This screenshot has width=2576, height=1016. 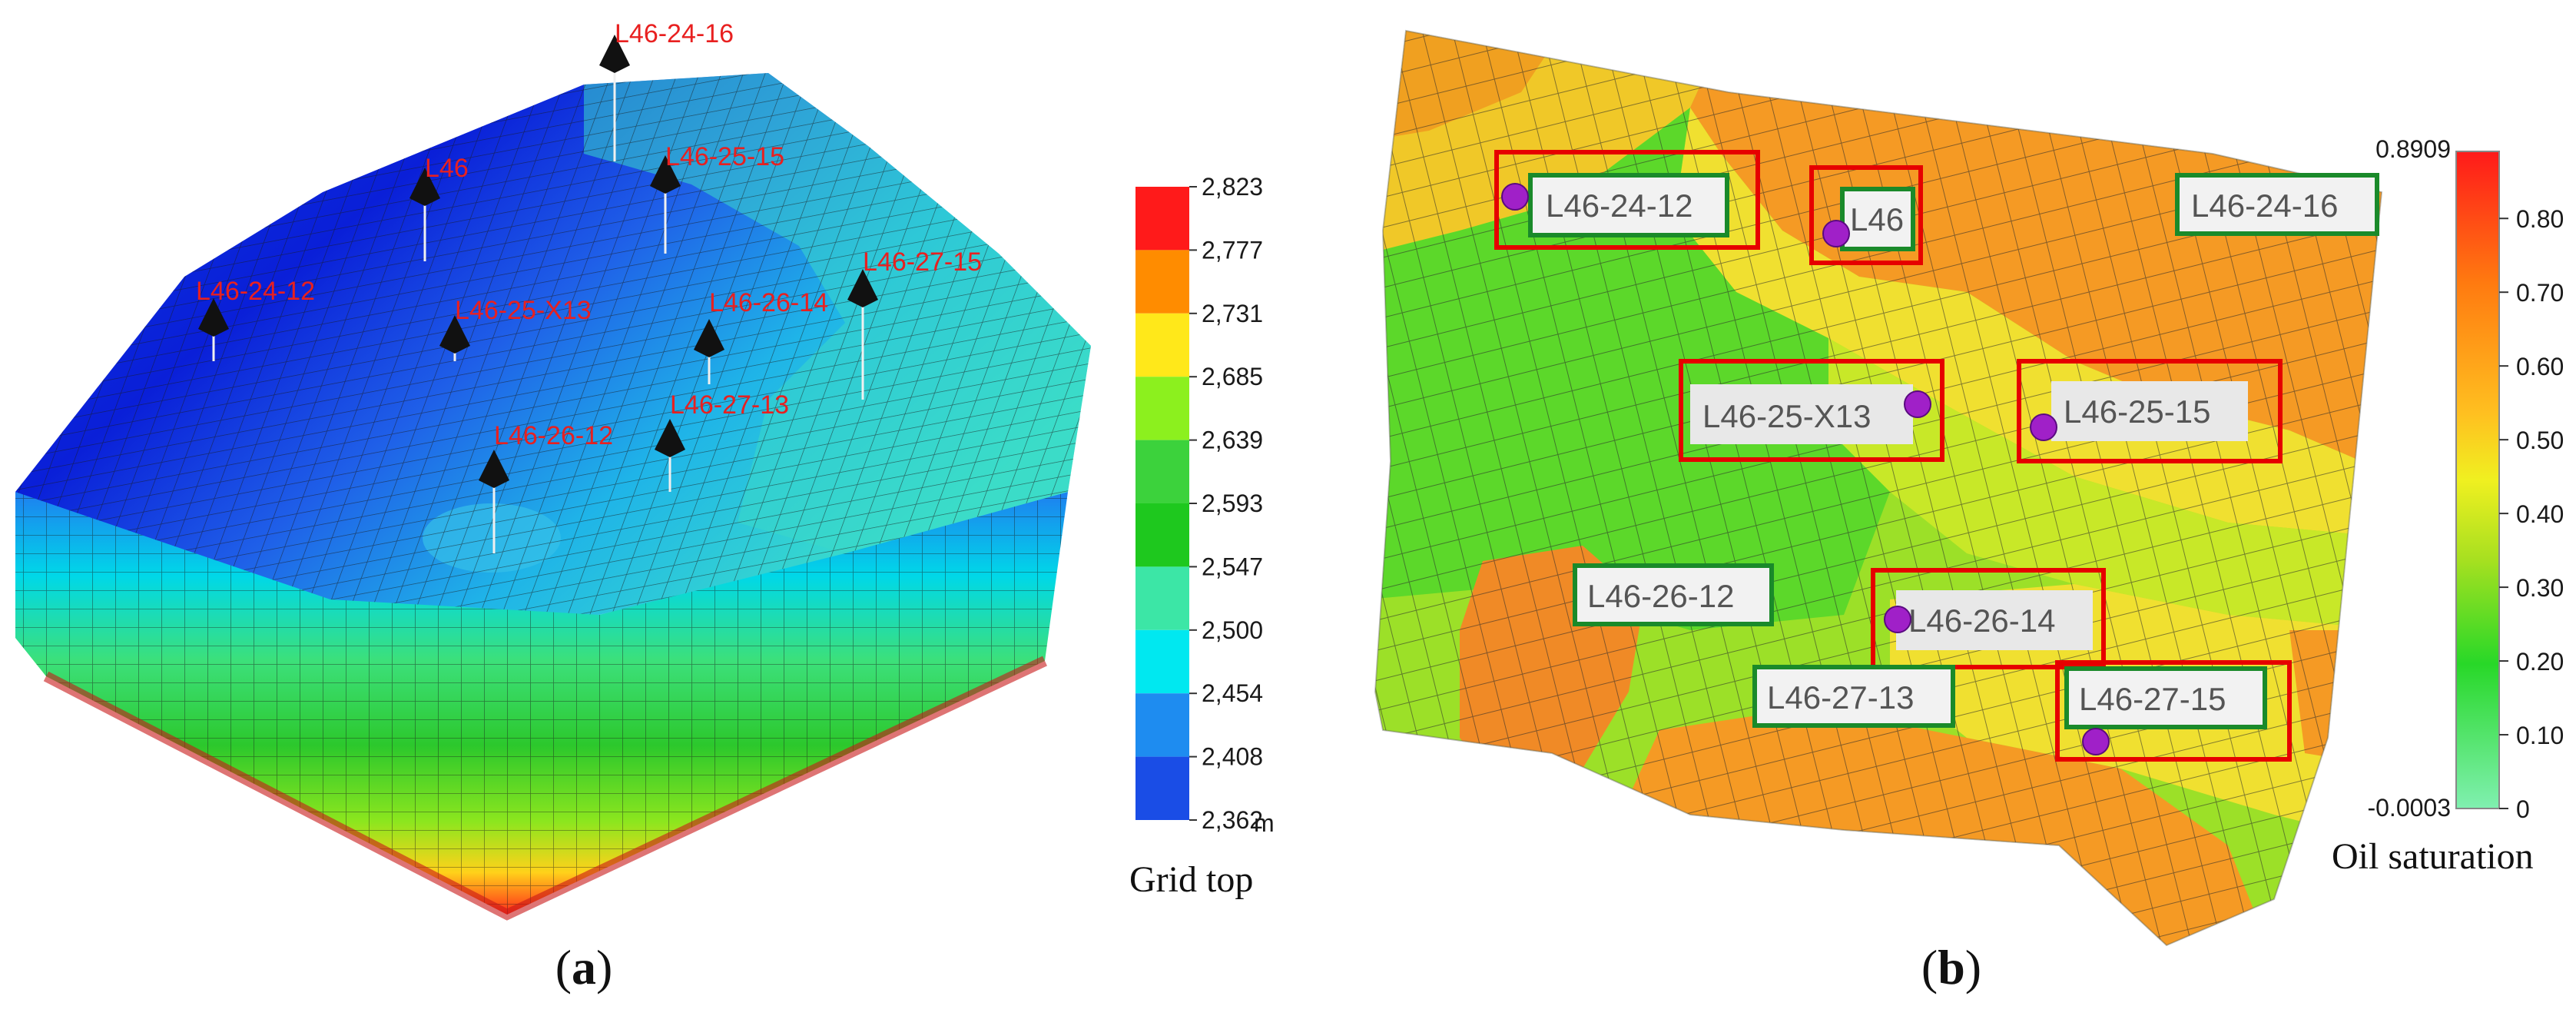 What do you see at coordinates (2540, 735) in the screenshot?
I see `colorbar-tick-label: 0.10` at bounding box center [2540, 735].